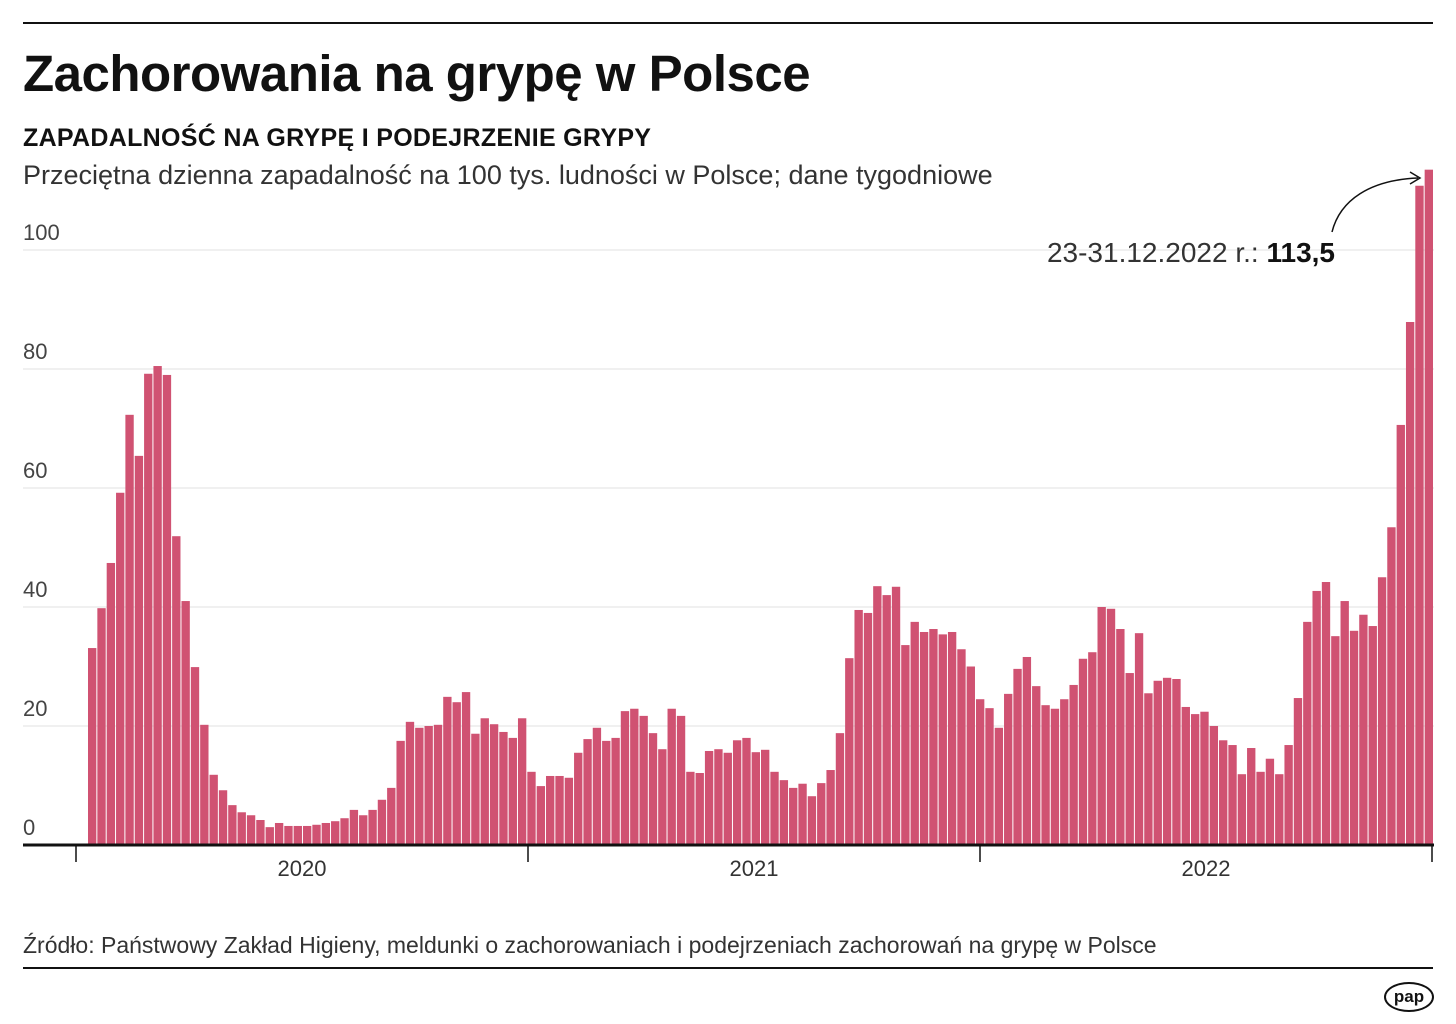 Image resolution: width=1456 pixels, height=1024 pixels. I want to click on y-tick-label: 0, so click(29, 827).